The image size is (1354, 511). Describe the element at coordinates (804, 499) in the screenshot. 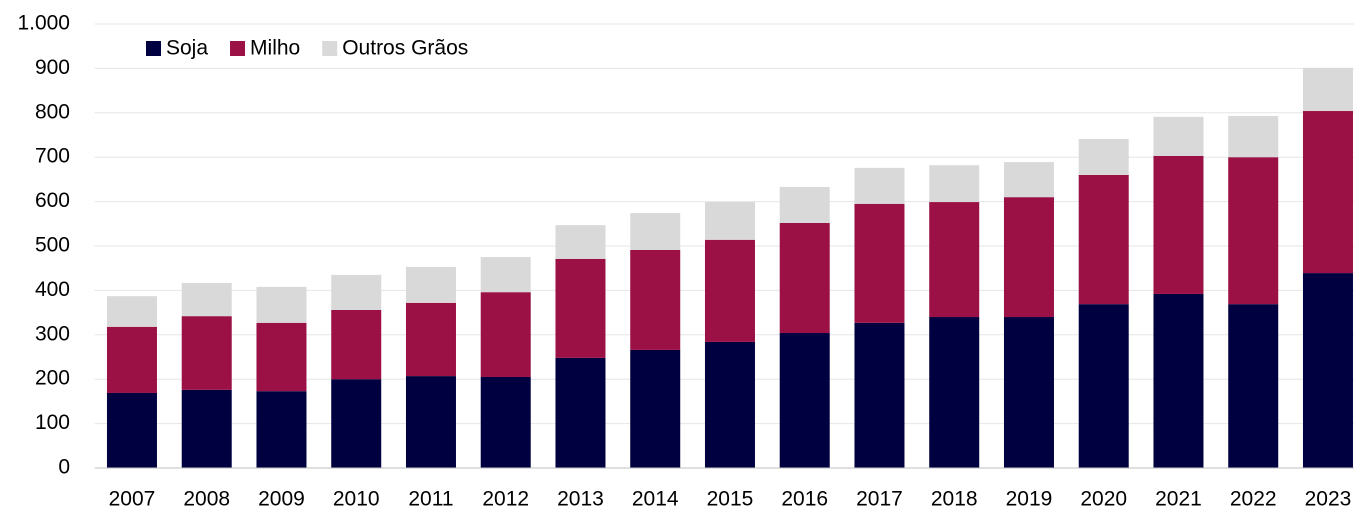

I see `x-tick-label: 2016` at that location.